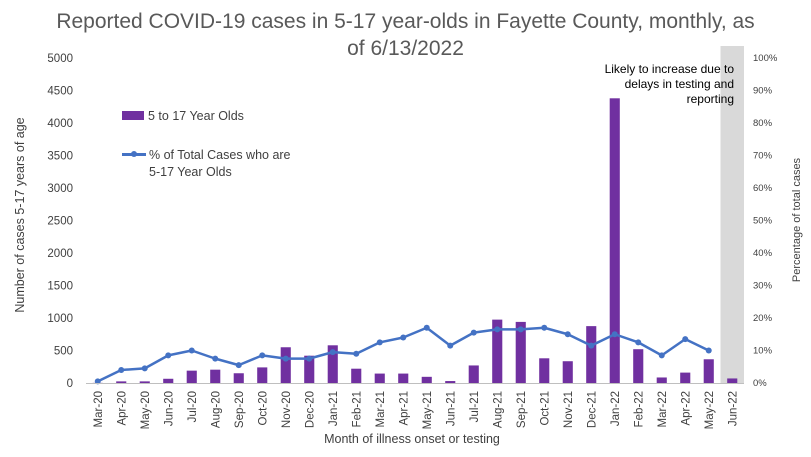 The width and height of the screenshot is (811, 457). Describe the element at coordinates (710, 99) in the screenshot. I see `annotation-line-3: reporting` at that location.